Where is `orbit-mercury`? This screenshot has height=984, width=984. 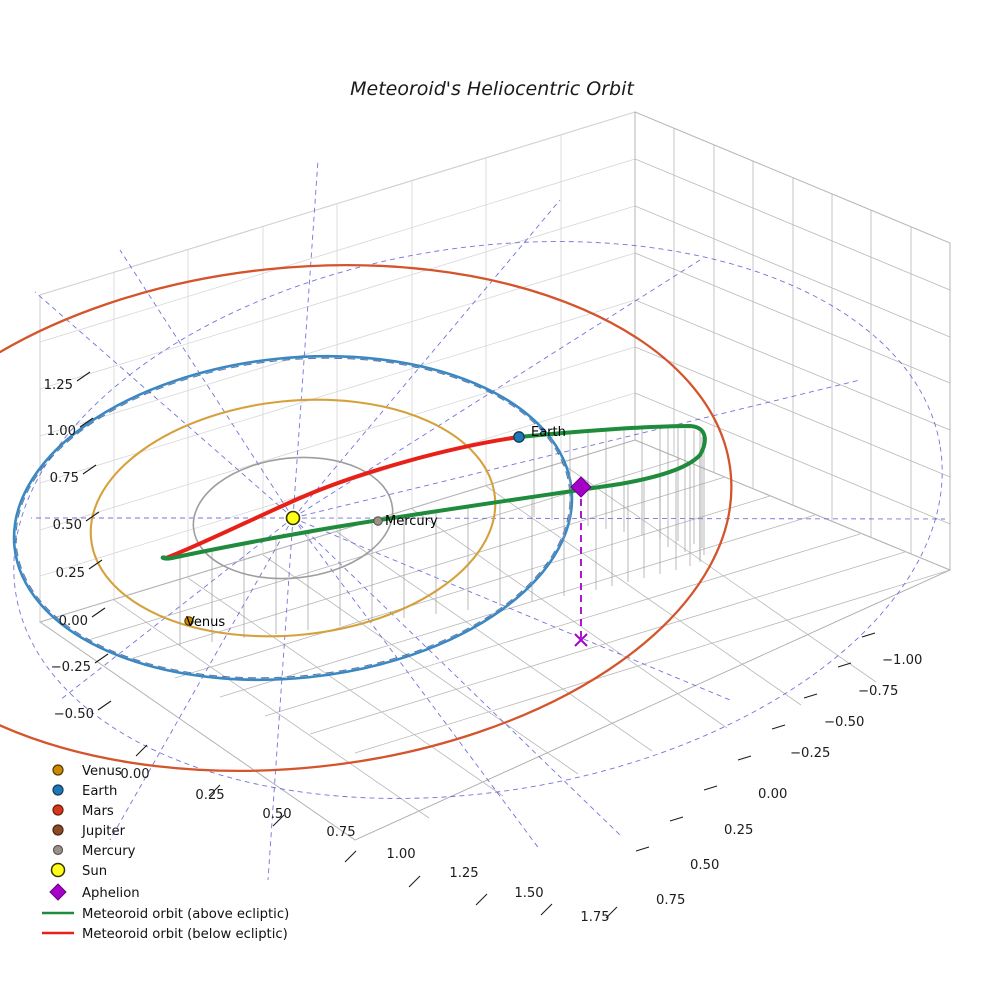 orbit-mercury is located at coordinates (293, 518).